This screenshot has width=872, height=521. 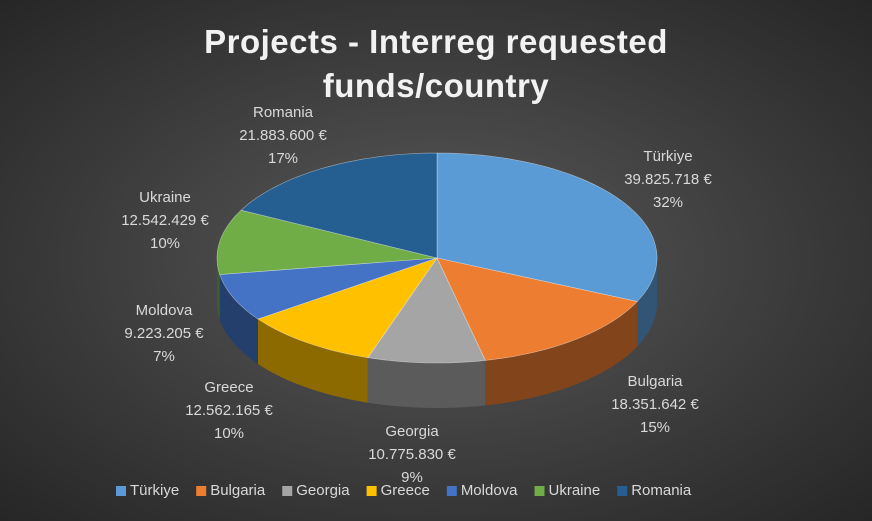 What do you see at coordinates (165, 197) in the screenshot?
I see `data-label-name: Ukraine` at bounding box center [165, 197].